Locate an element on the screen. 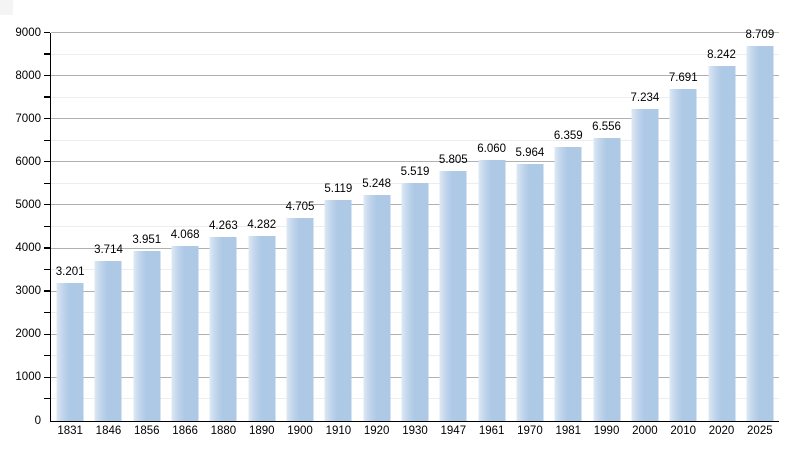  bar-value-label: 7.691 is located at coordinates (683, 78).